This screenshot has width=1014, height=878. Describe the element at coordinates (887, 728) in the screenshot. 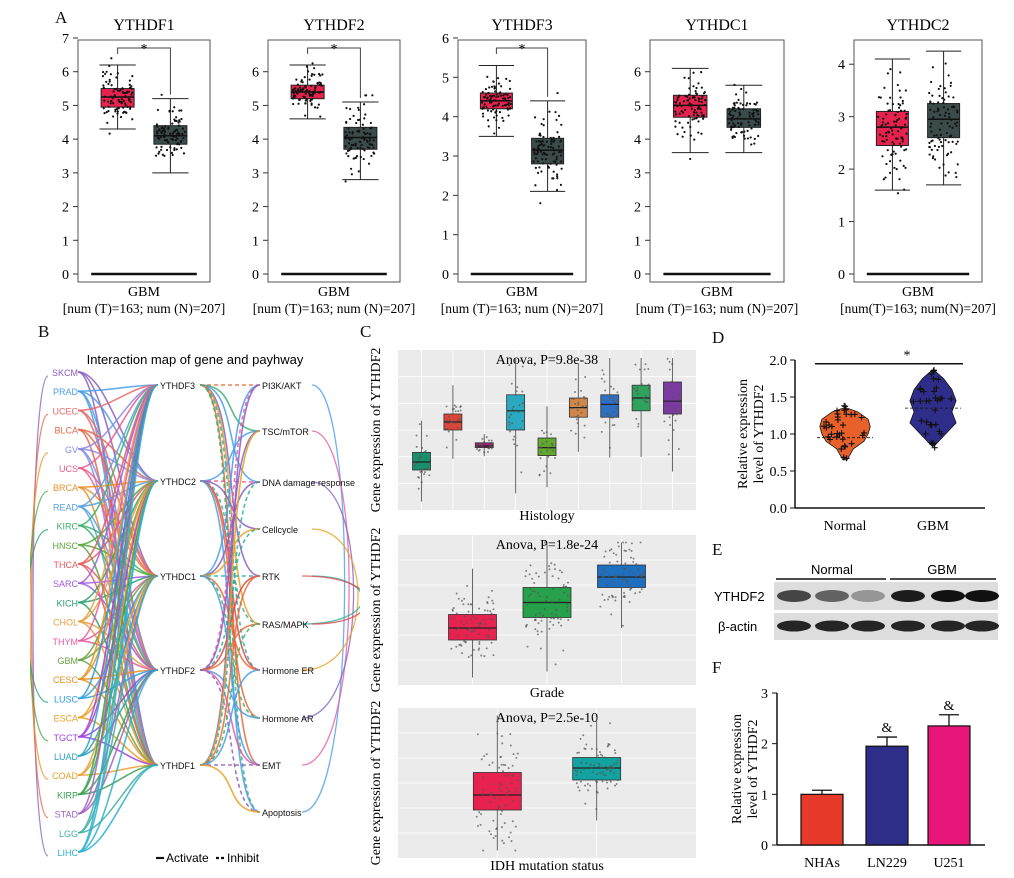

I see `significance-mark: &` at that location.